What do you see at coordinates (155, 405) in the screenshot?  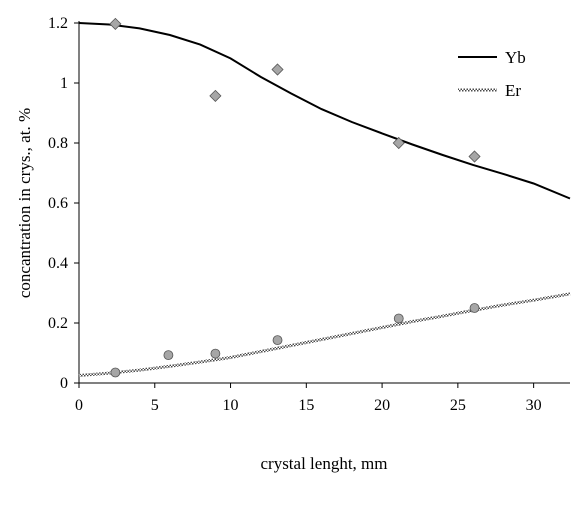 I see `x-tick-label: 5` at bounding box center [155, 405].